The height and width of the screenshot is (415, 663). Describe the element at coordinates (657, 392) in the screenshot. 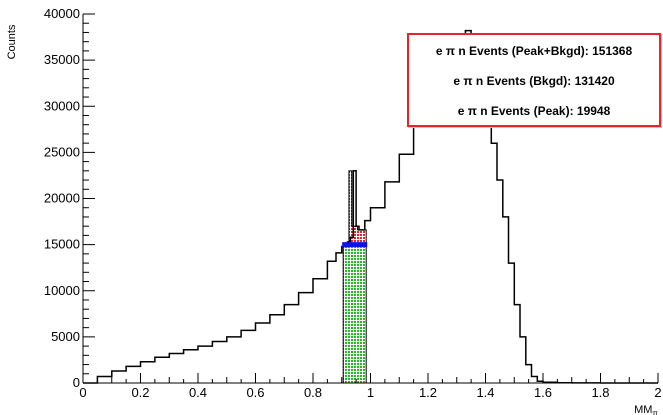

I see `x-tick-label: 2` at that location.